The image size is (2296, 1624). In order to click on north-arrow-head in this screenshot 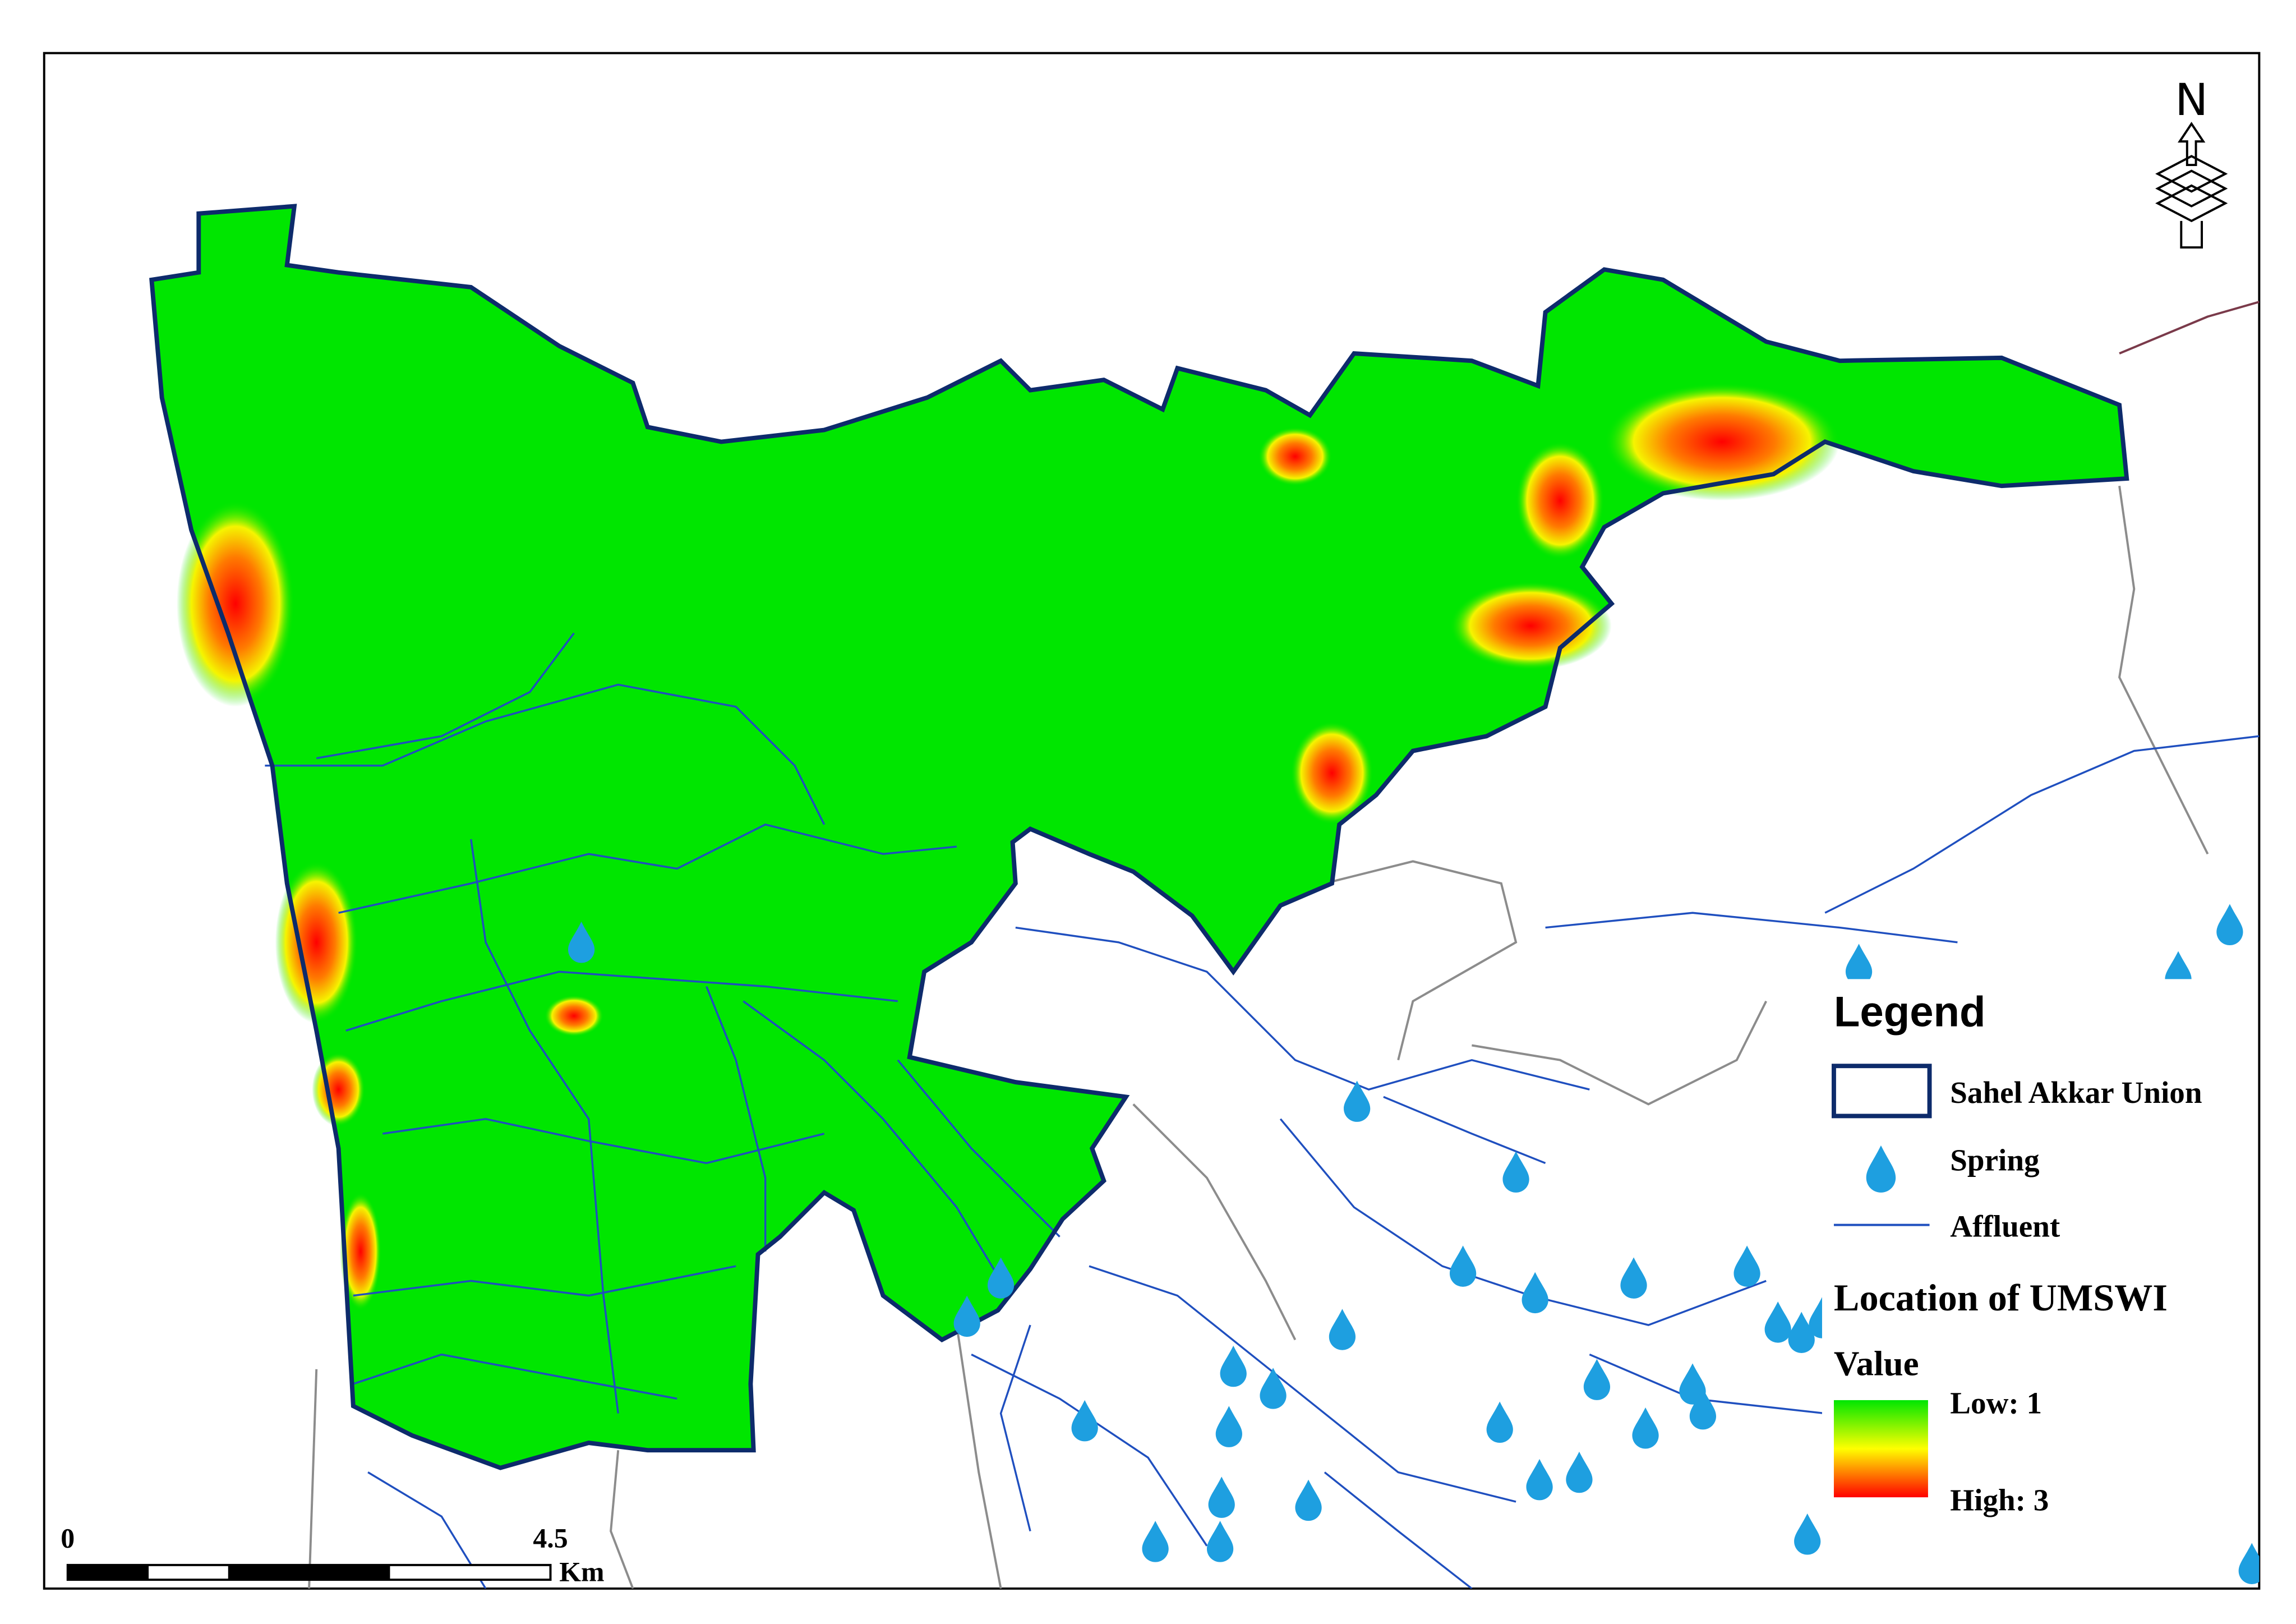, I will do `click(2191, 145)`.